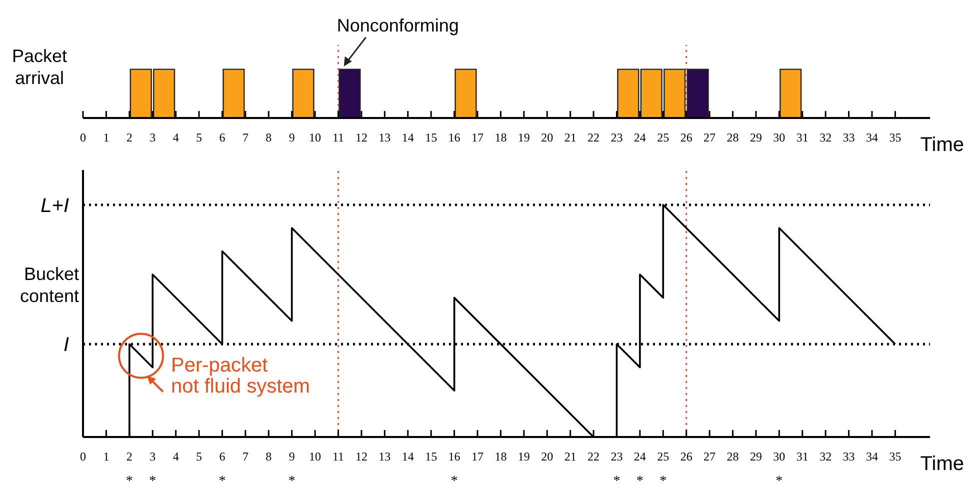  I want to click on annotation: Per-packet not fluid system, so click(240, 376).